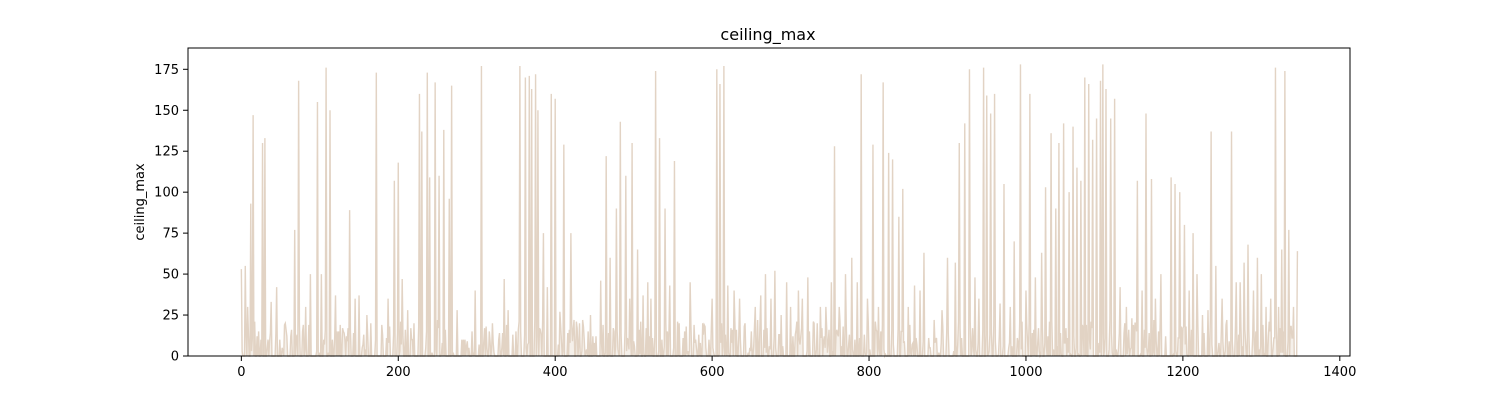 The width and height of the screenshot is (1500, 400). Describe the element at coordinates (241, 372) in the screenshot. I see `x-tick-label: 0` at that location.